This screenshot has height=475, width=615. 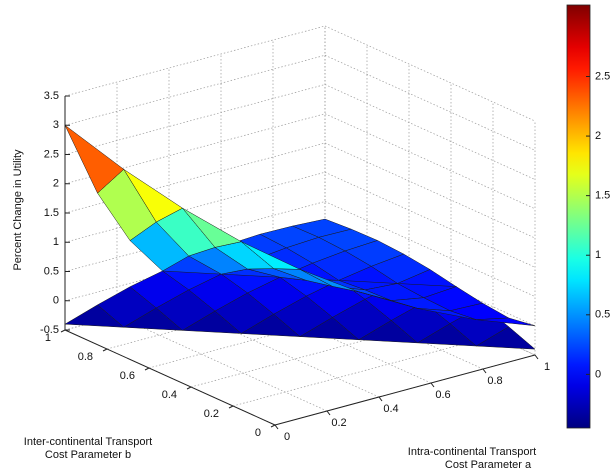 I want to click on x-tick-label: 0.8, so click(x=494, y=381).